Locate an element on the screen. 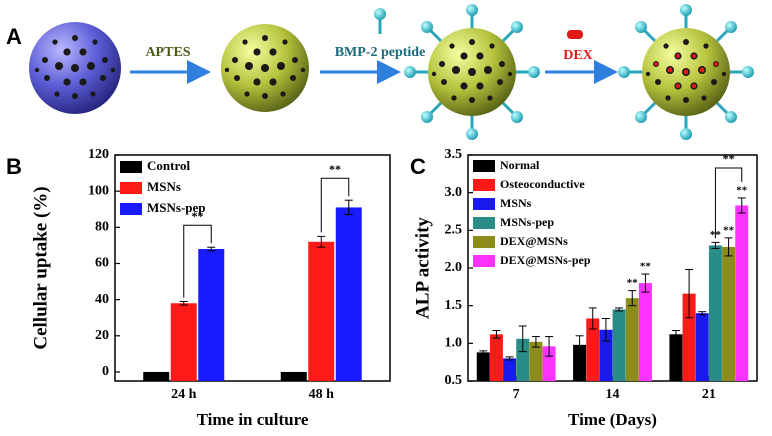 This screenshot has width=772, height=436. x-tick-label: 48 h is located at coordinates (322, 394).